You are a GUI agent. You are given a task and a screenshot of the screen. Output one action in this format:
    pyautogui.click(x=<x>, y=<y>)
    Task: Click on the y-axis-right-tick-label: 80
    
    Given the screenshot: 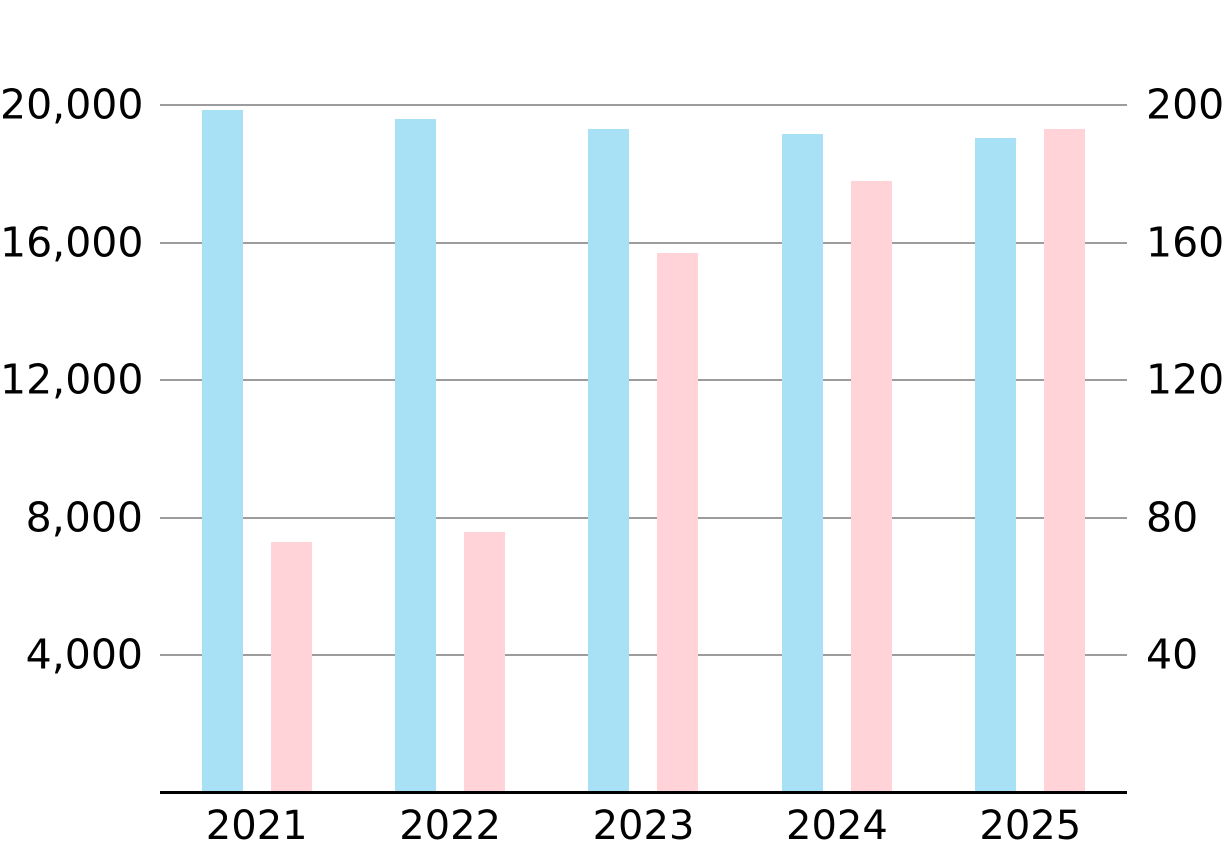 What is the action you would take?
    pyautogui.click(x=1172, y=517)
    